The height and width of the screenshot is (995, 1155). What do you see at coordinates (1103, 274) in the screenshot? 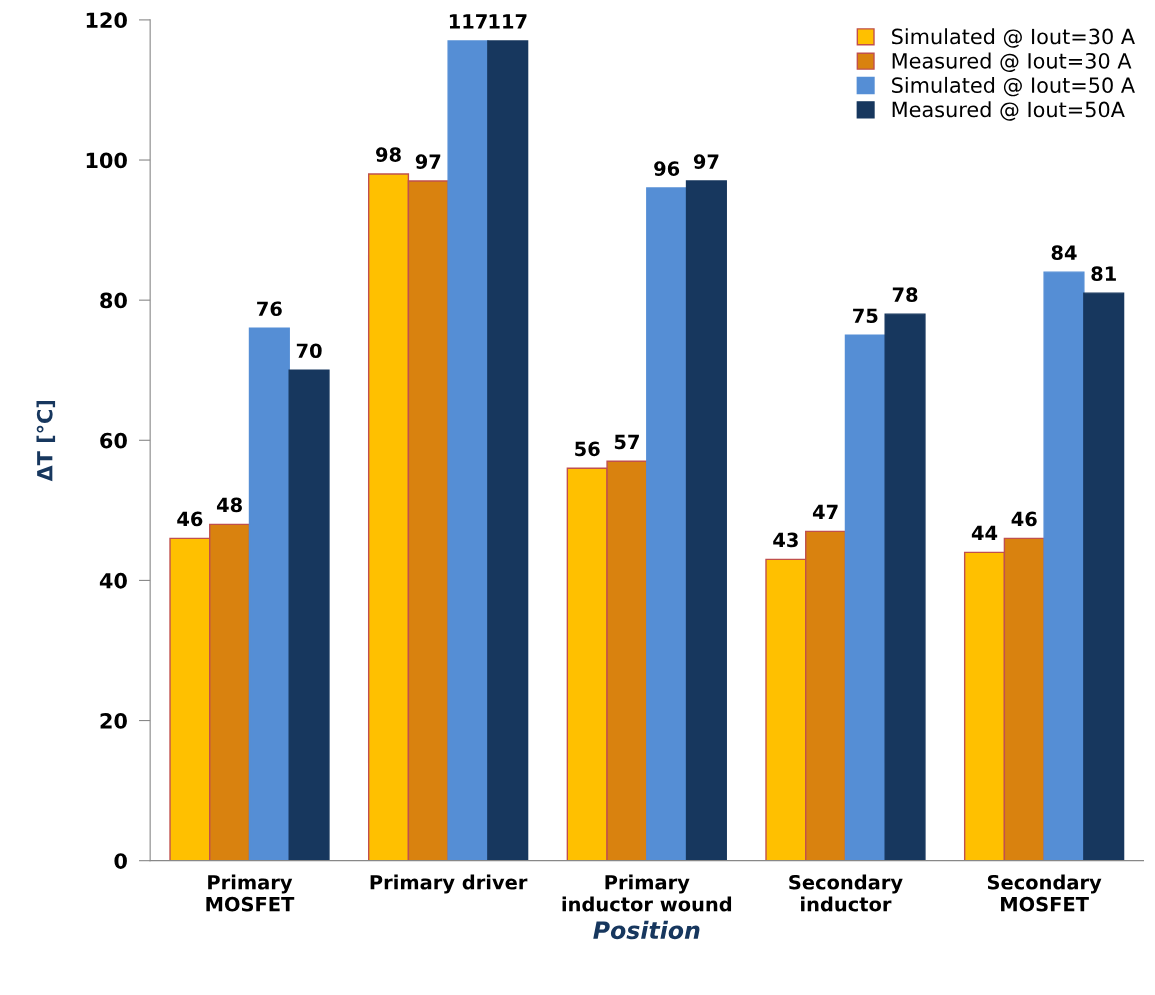
I see `data-label: 81` at bounding box center [1103, 274].